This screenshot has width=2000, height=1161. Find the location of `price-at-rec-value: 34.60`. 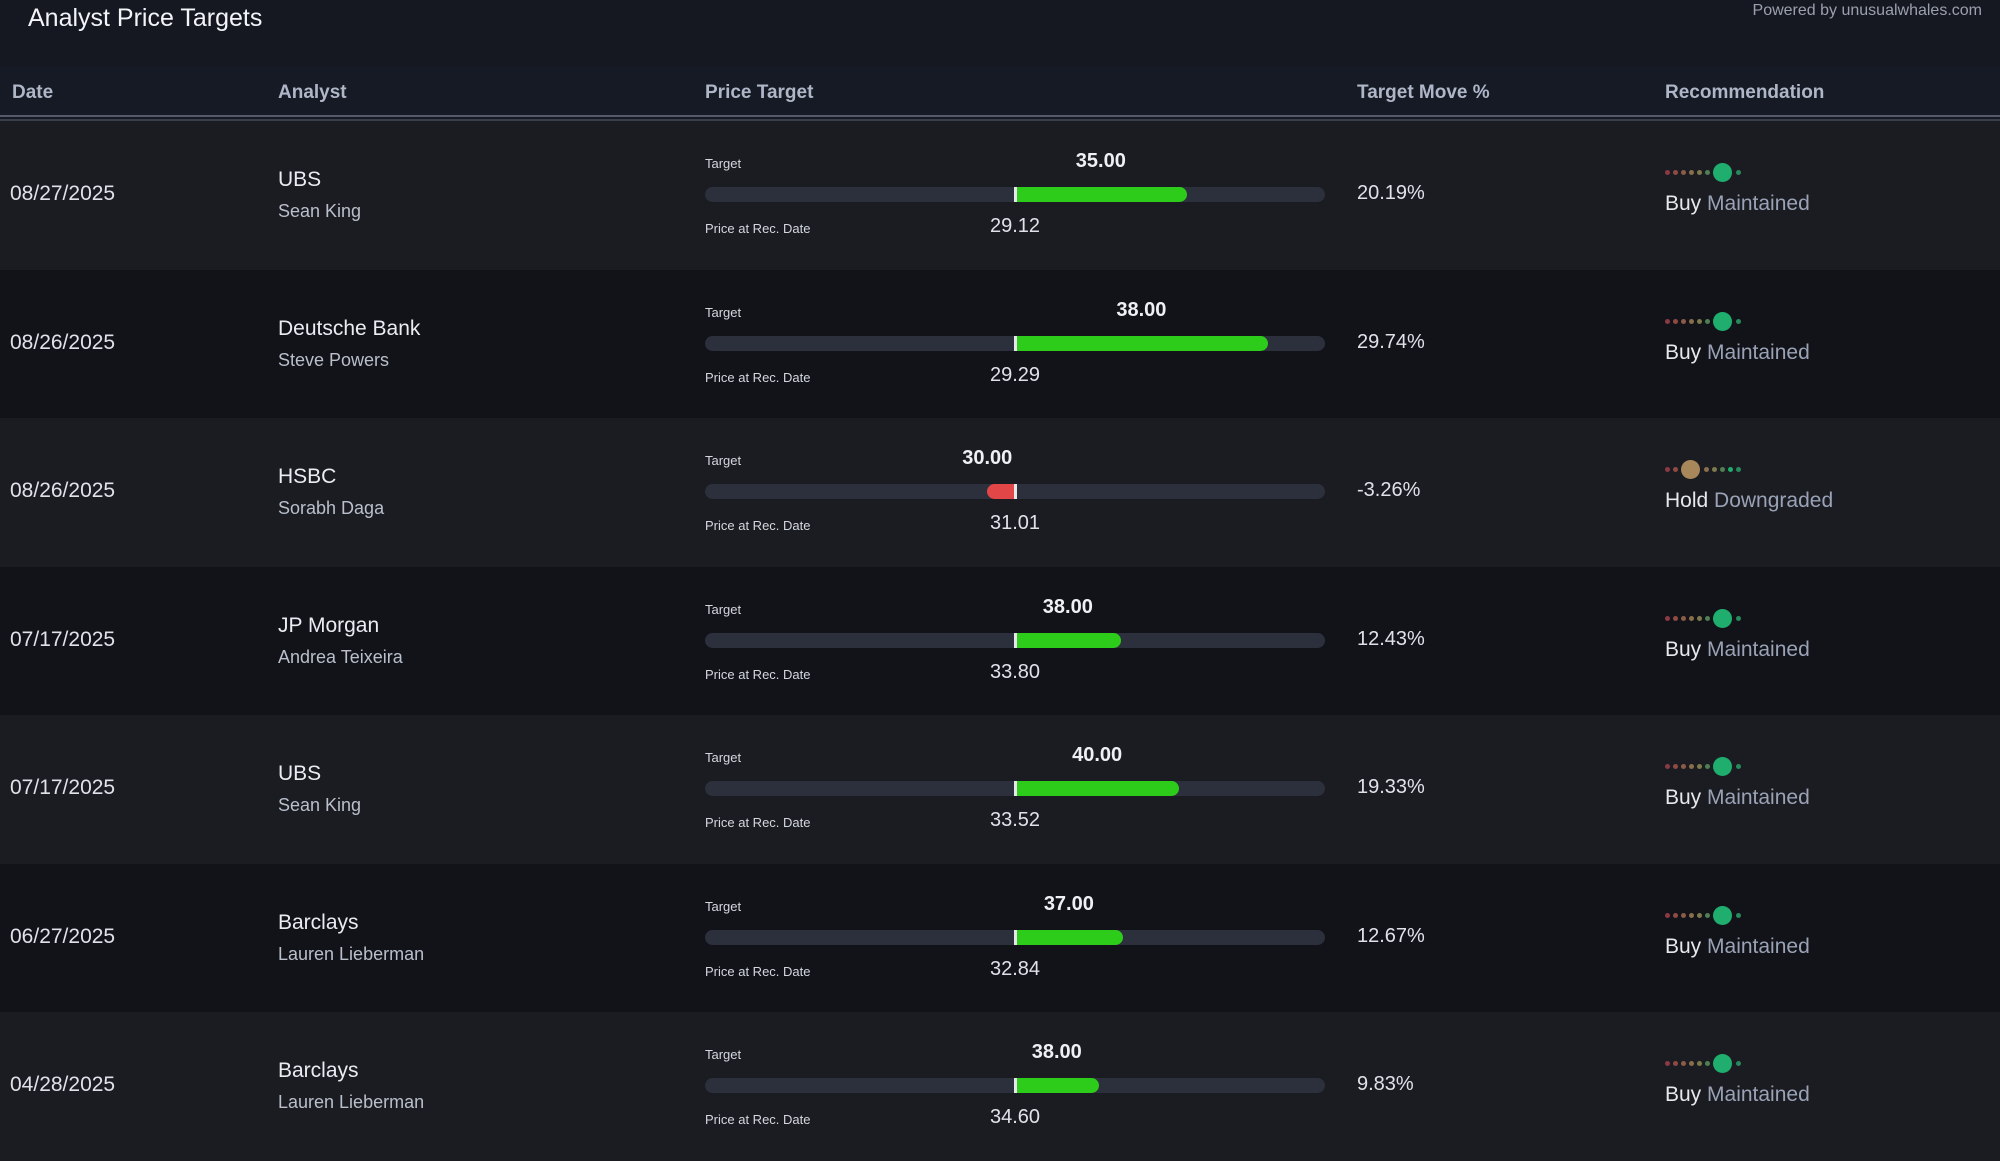

price-at-rec-value: 34.60 is located at coordinates (1015, 1117).